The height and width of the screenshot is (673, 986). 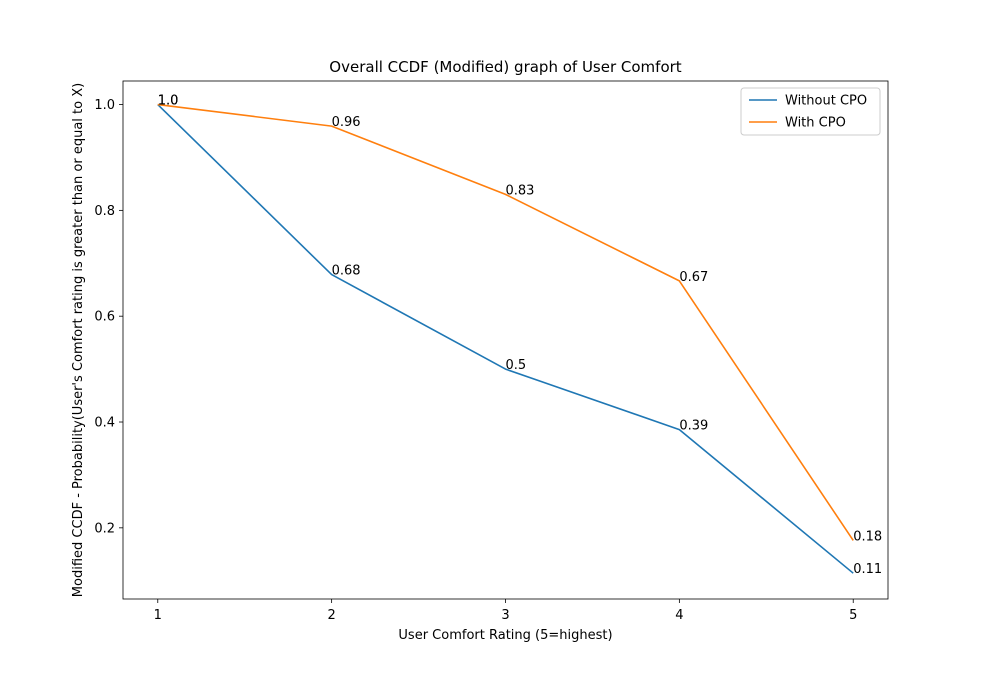 What do you see at coordinates (104, 317) in the screenshot?
I see `y-tick-label: 0.6` at bounding box center [104, 317].